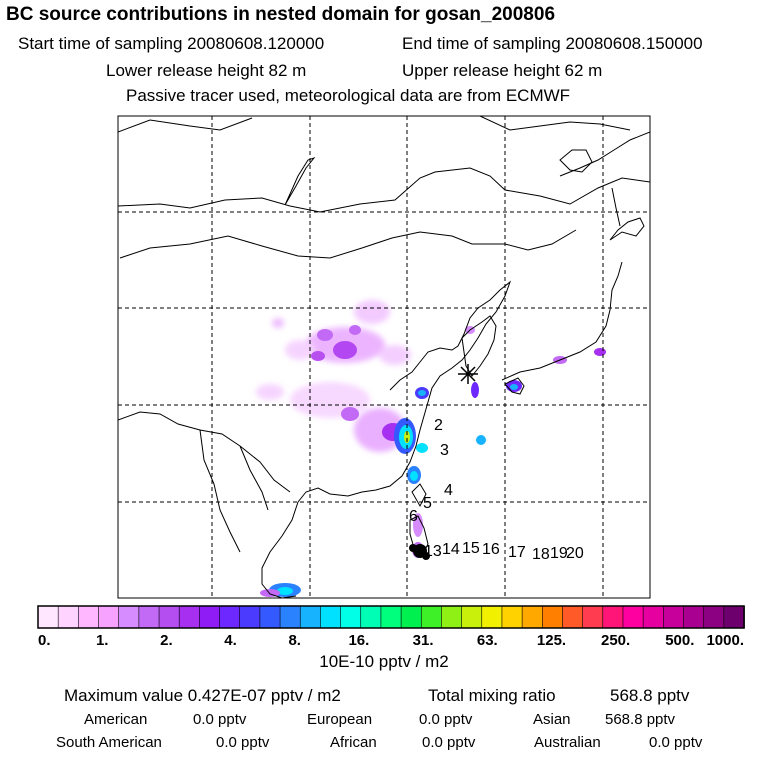 This screenshot has width=768, height=768. I want to click on colorbar-ticks: 0. 1. 2. 4. 8. 16. 31. 63. 125. 250. 500. 1000., so click(391, 640).